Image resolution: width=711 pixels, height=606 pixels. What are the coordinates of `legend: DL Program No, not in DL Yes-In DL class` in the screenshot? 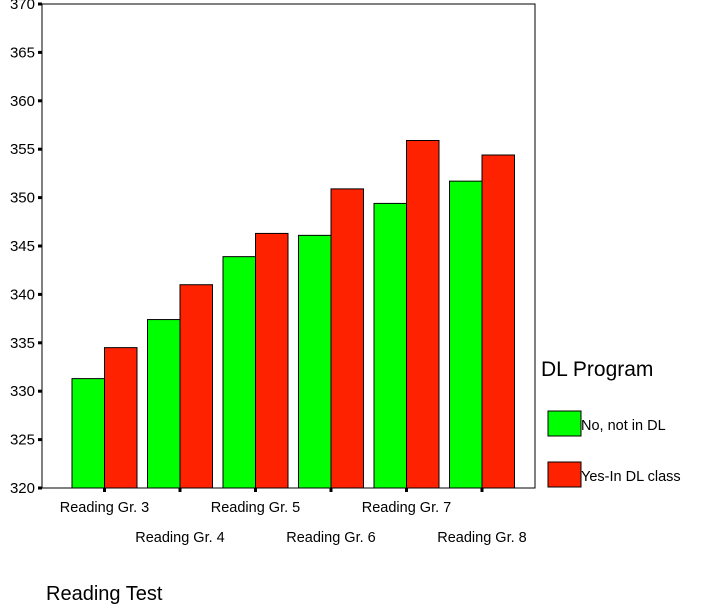 It's located at (611, 423).